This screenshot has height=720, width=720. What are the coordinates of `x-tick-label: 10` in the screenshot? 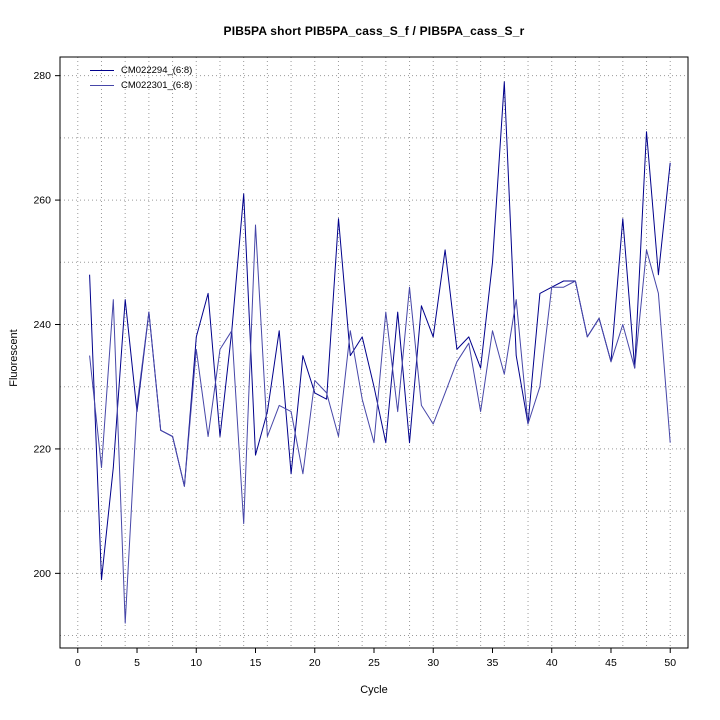 It's located at (196, 663).